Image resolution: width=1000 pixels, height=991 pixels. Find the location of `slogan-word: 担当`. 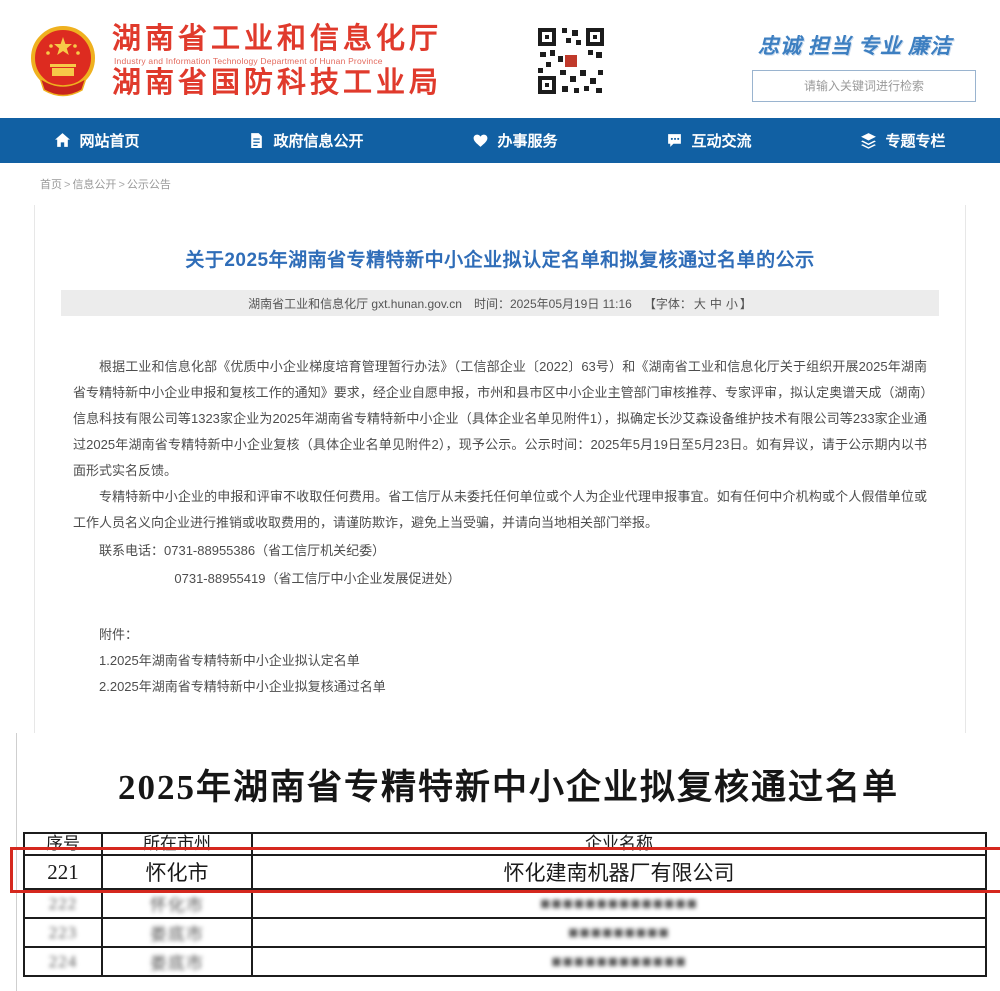

slogan-word: 担当 is located at coordinates (830, 46).